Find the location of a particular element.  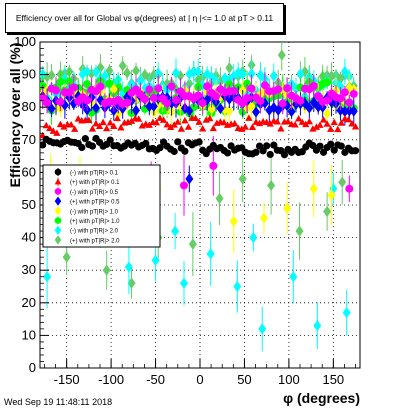

y-tick-label: 20 is located at coordinates (29, 302).